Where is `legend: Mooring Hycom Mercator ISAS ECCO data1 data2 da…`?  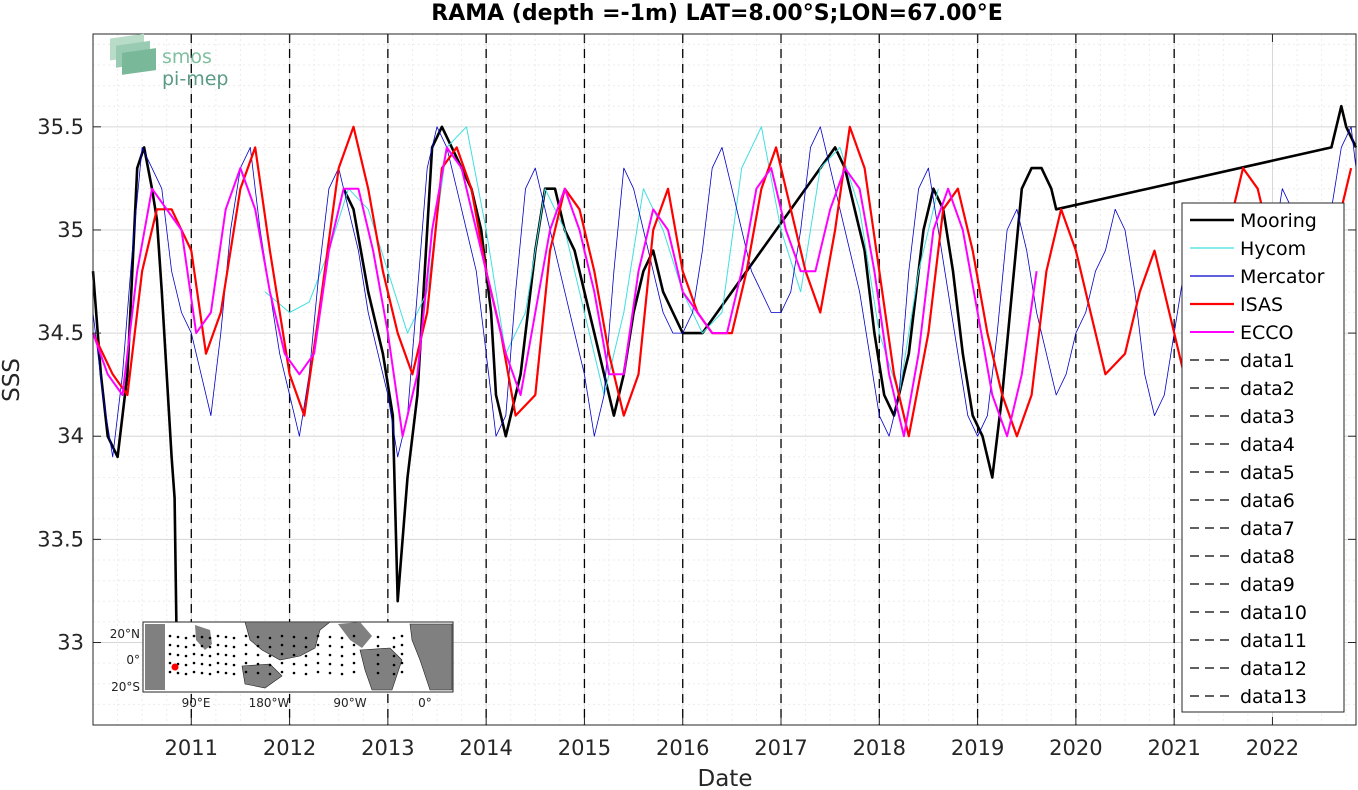 legend: Mooring Hycom Mercator ISAS ECCO data1 data2 da… is located at coordinates (1263, 457).